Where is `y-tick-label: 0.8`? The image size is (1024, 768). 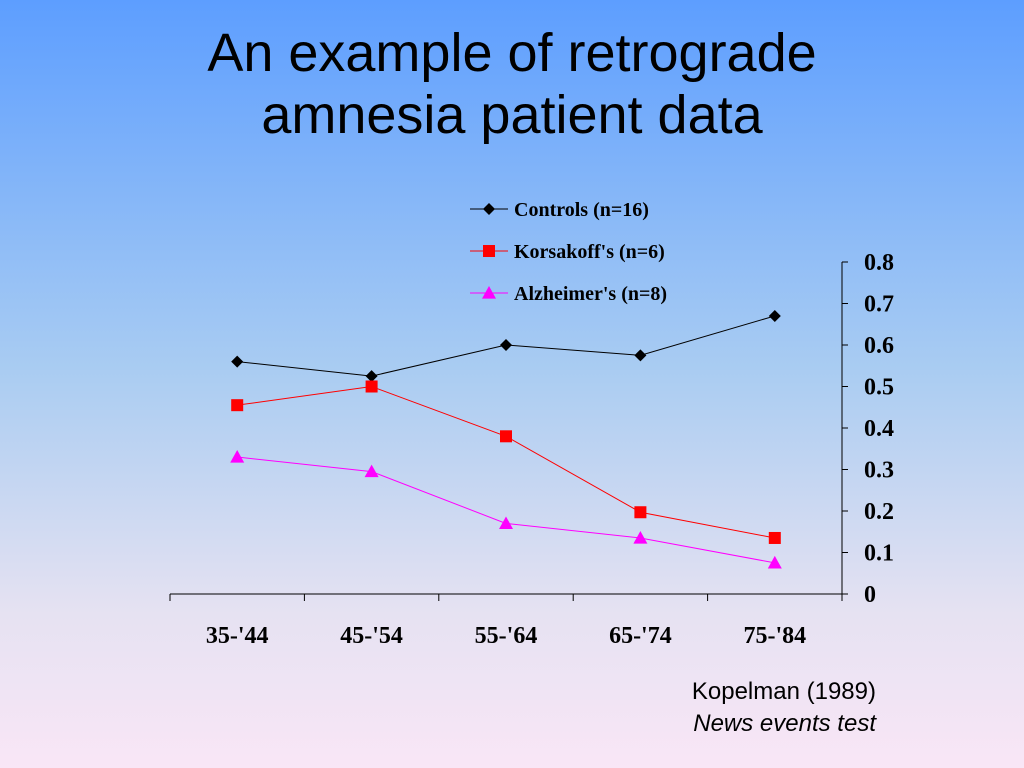
y-tick-label: 0.8 is located at coordinates (879, 263).